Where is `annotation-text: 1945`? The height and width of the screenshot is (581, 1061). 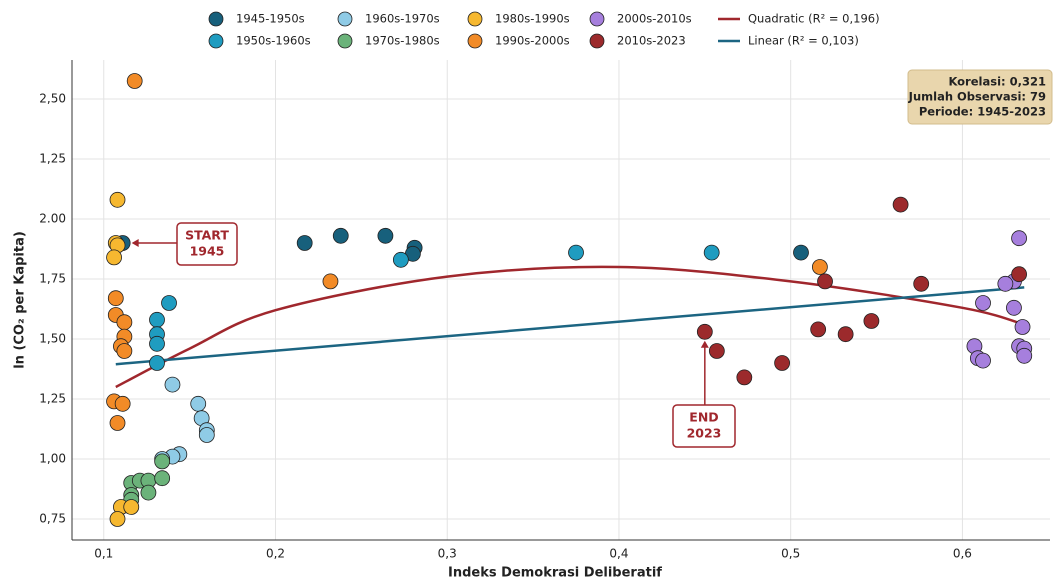 annotation-text: 1945 is located at coordinates (207, 251).